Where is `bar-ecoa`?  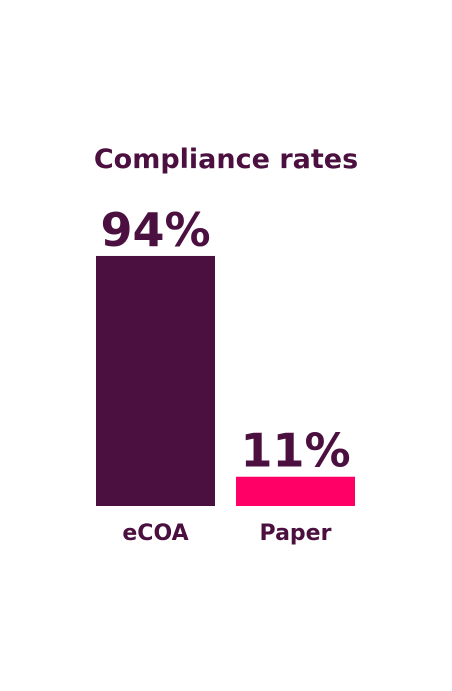
bar-ecoa is located at coordinates (155, 380).